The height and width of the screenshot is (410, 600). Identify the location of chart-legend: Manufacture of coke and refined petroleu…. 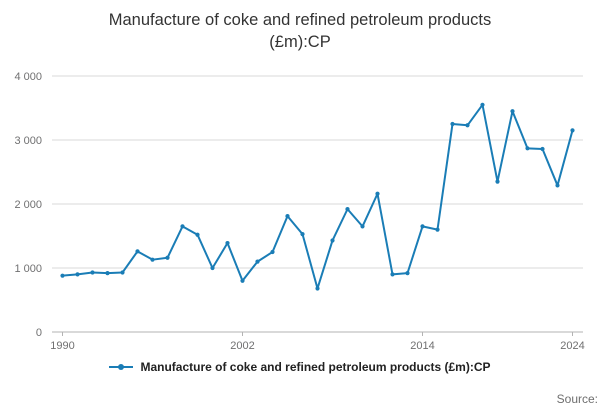
(300, 367).